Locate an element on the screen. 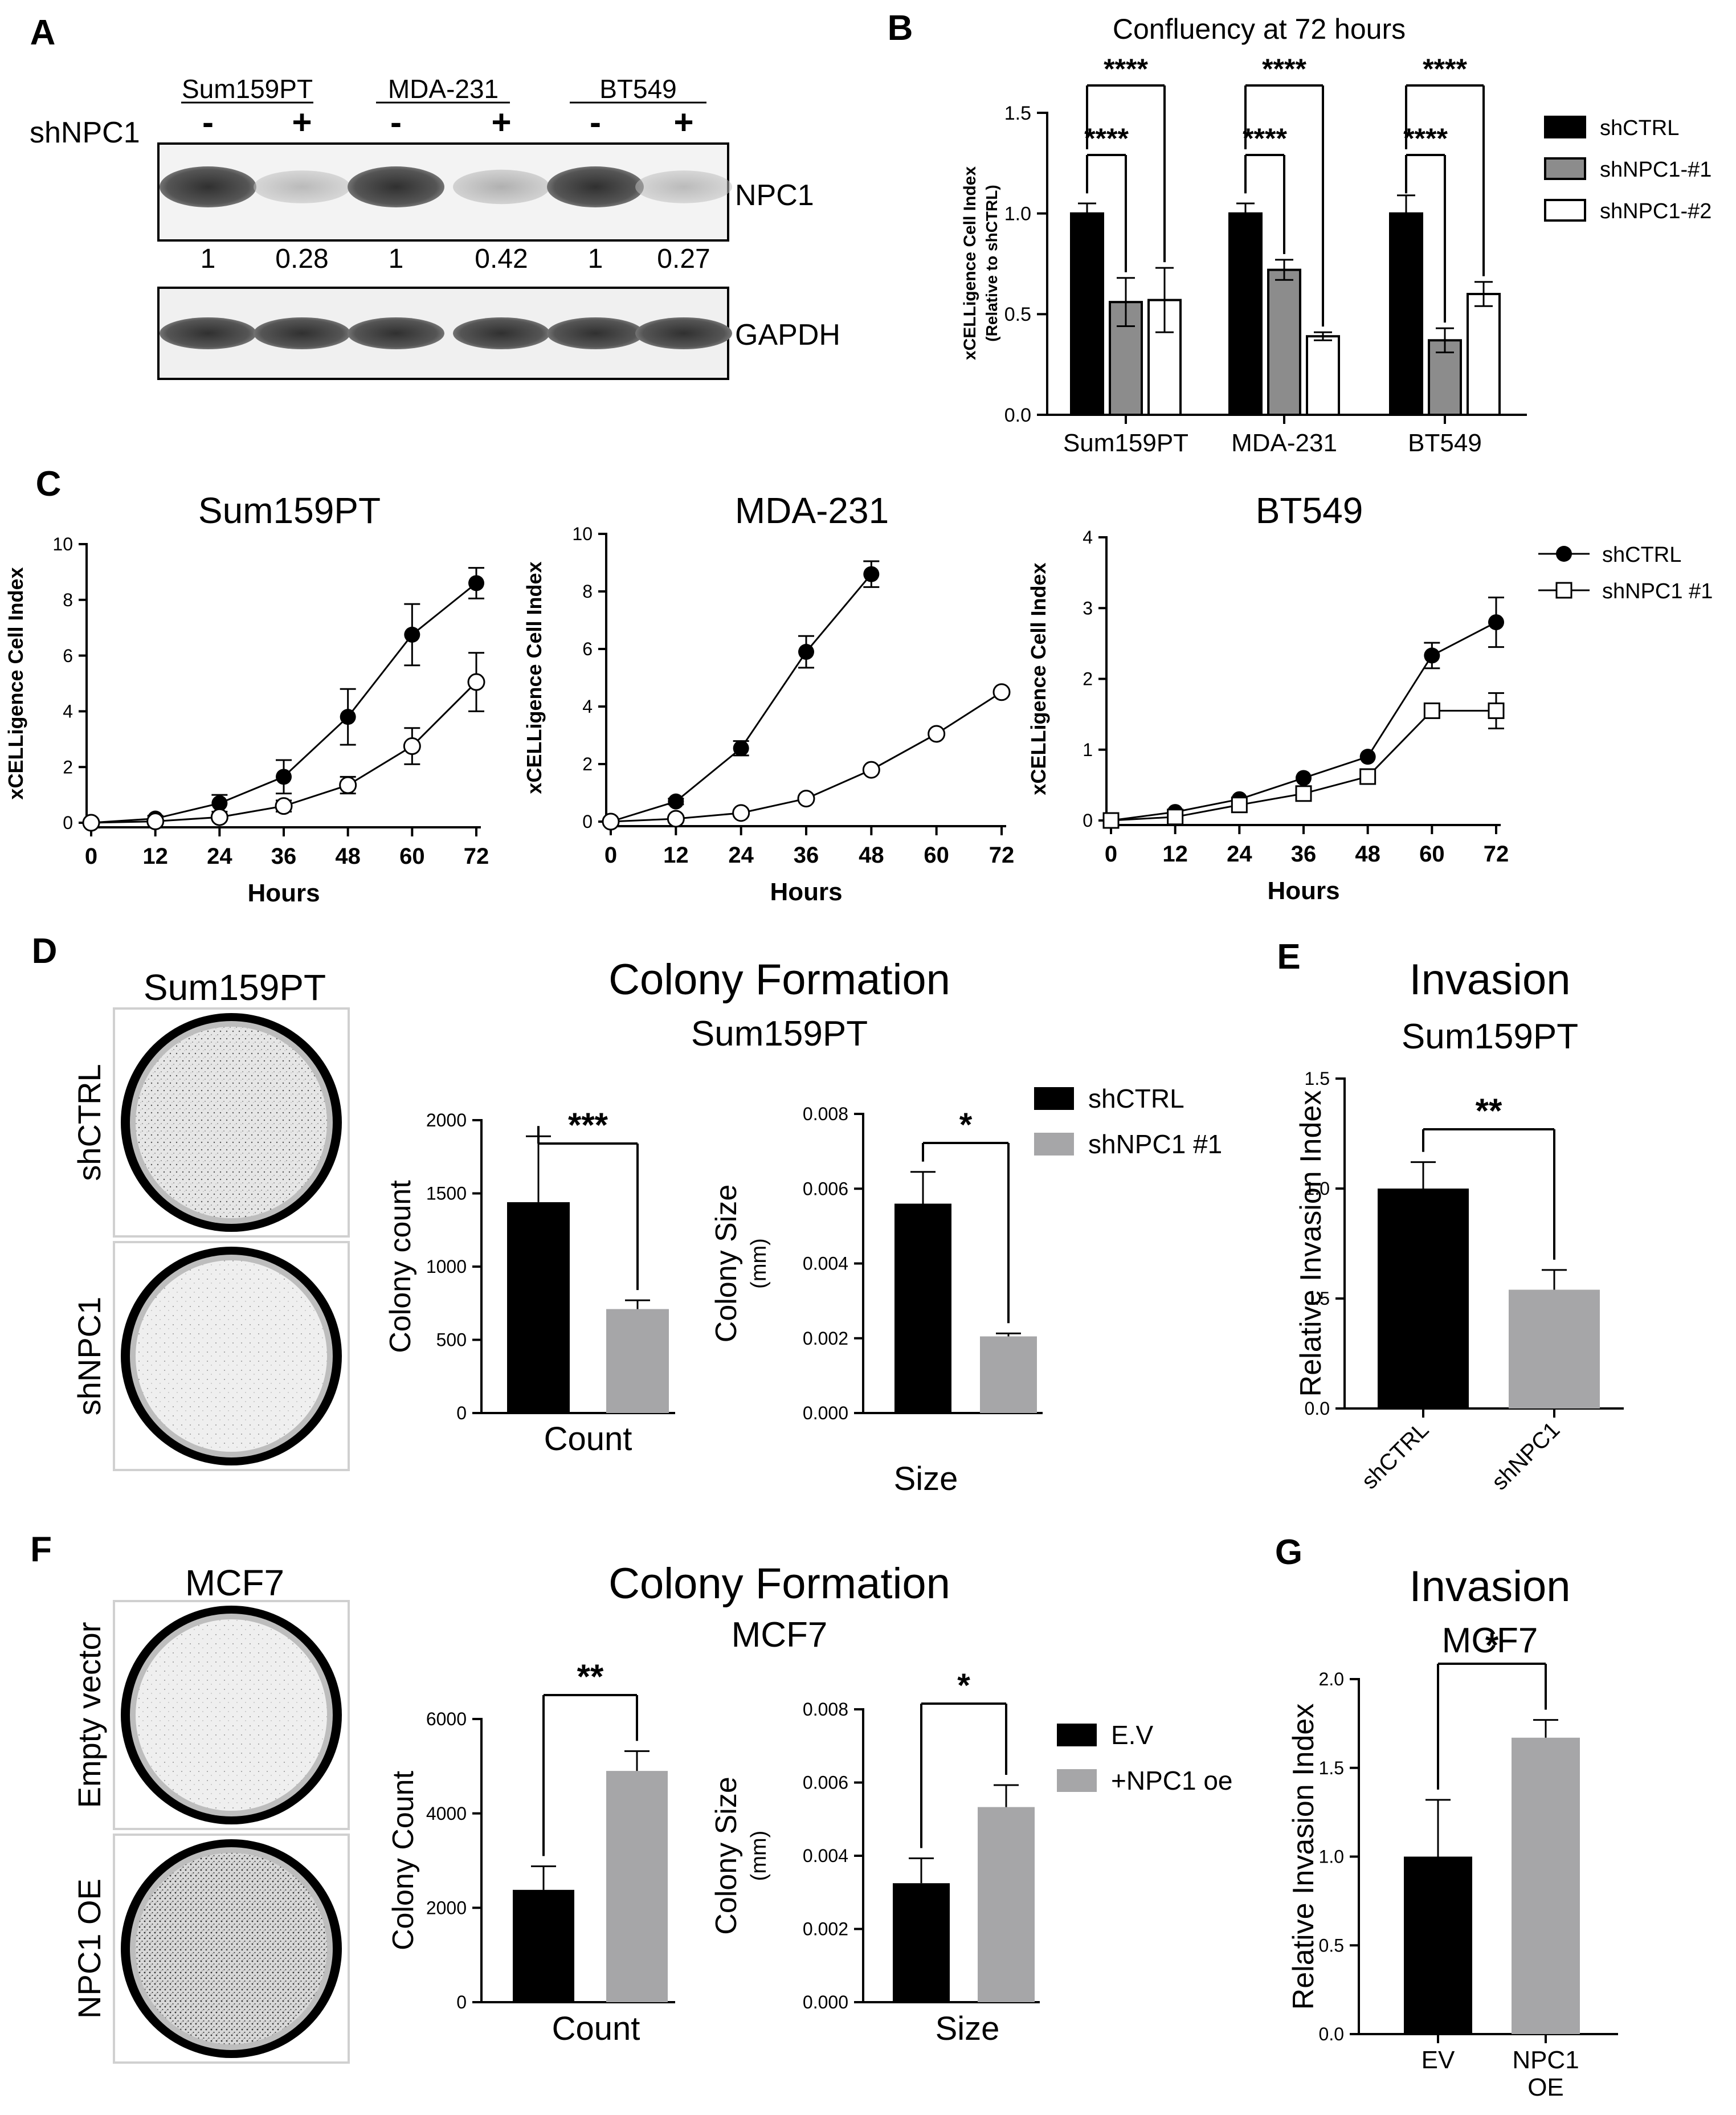 The image size is (1736, 2115). y-tick-label: 500 is located at coordinates (452, 1340).